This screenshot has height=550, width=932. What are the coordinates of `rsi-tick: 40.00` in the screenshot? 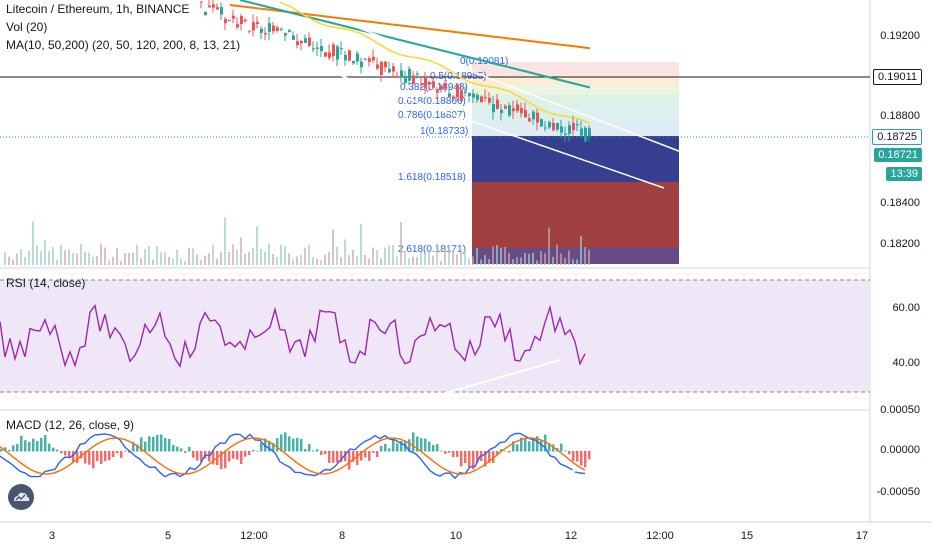 It's located at (906, 363).